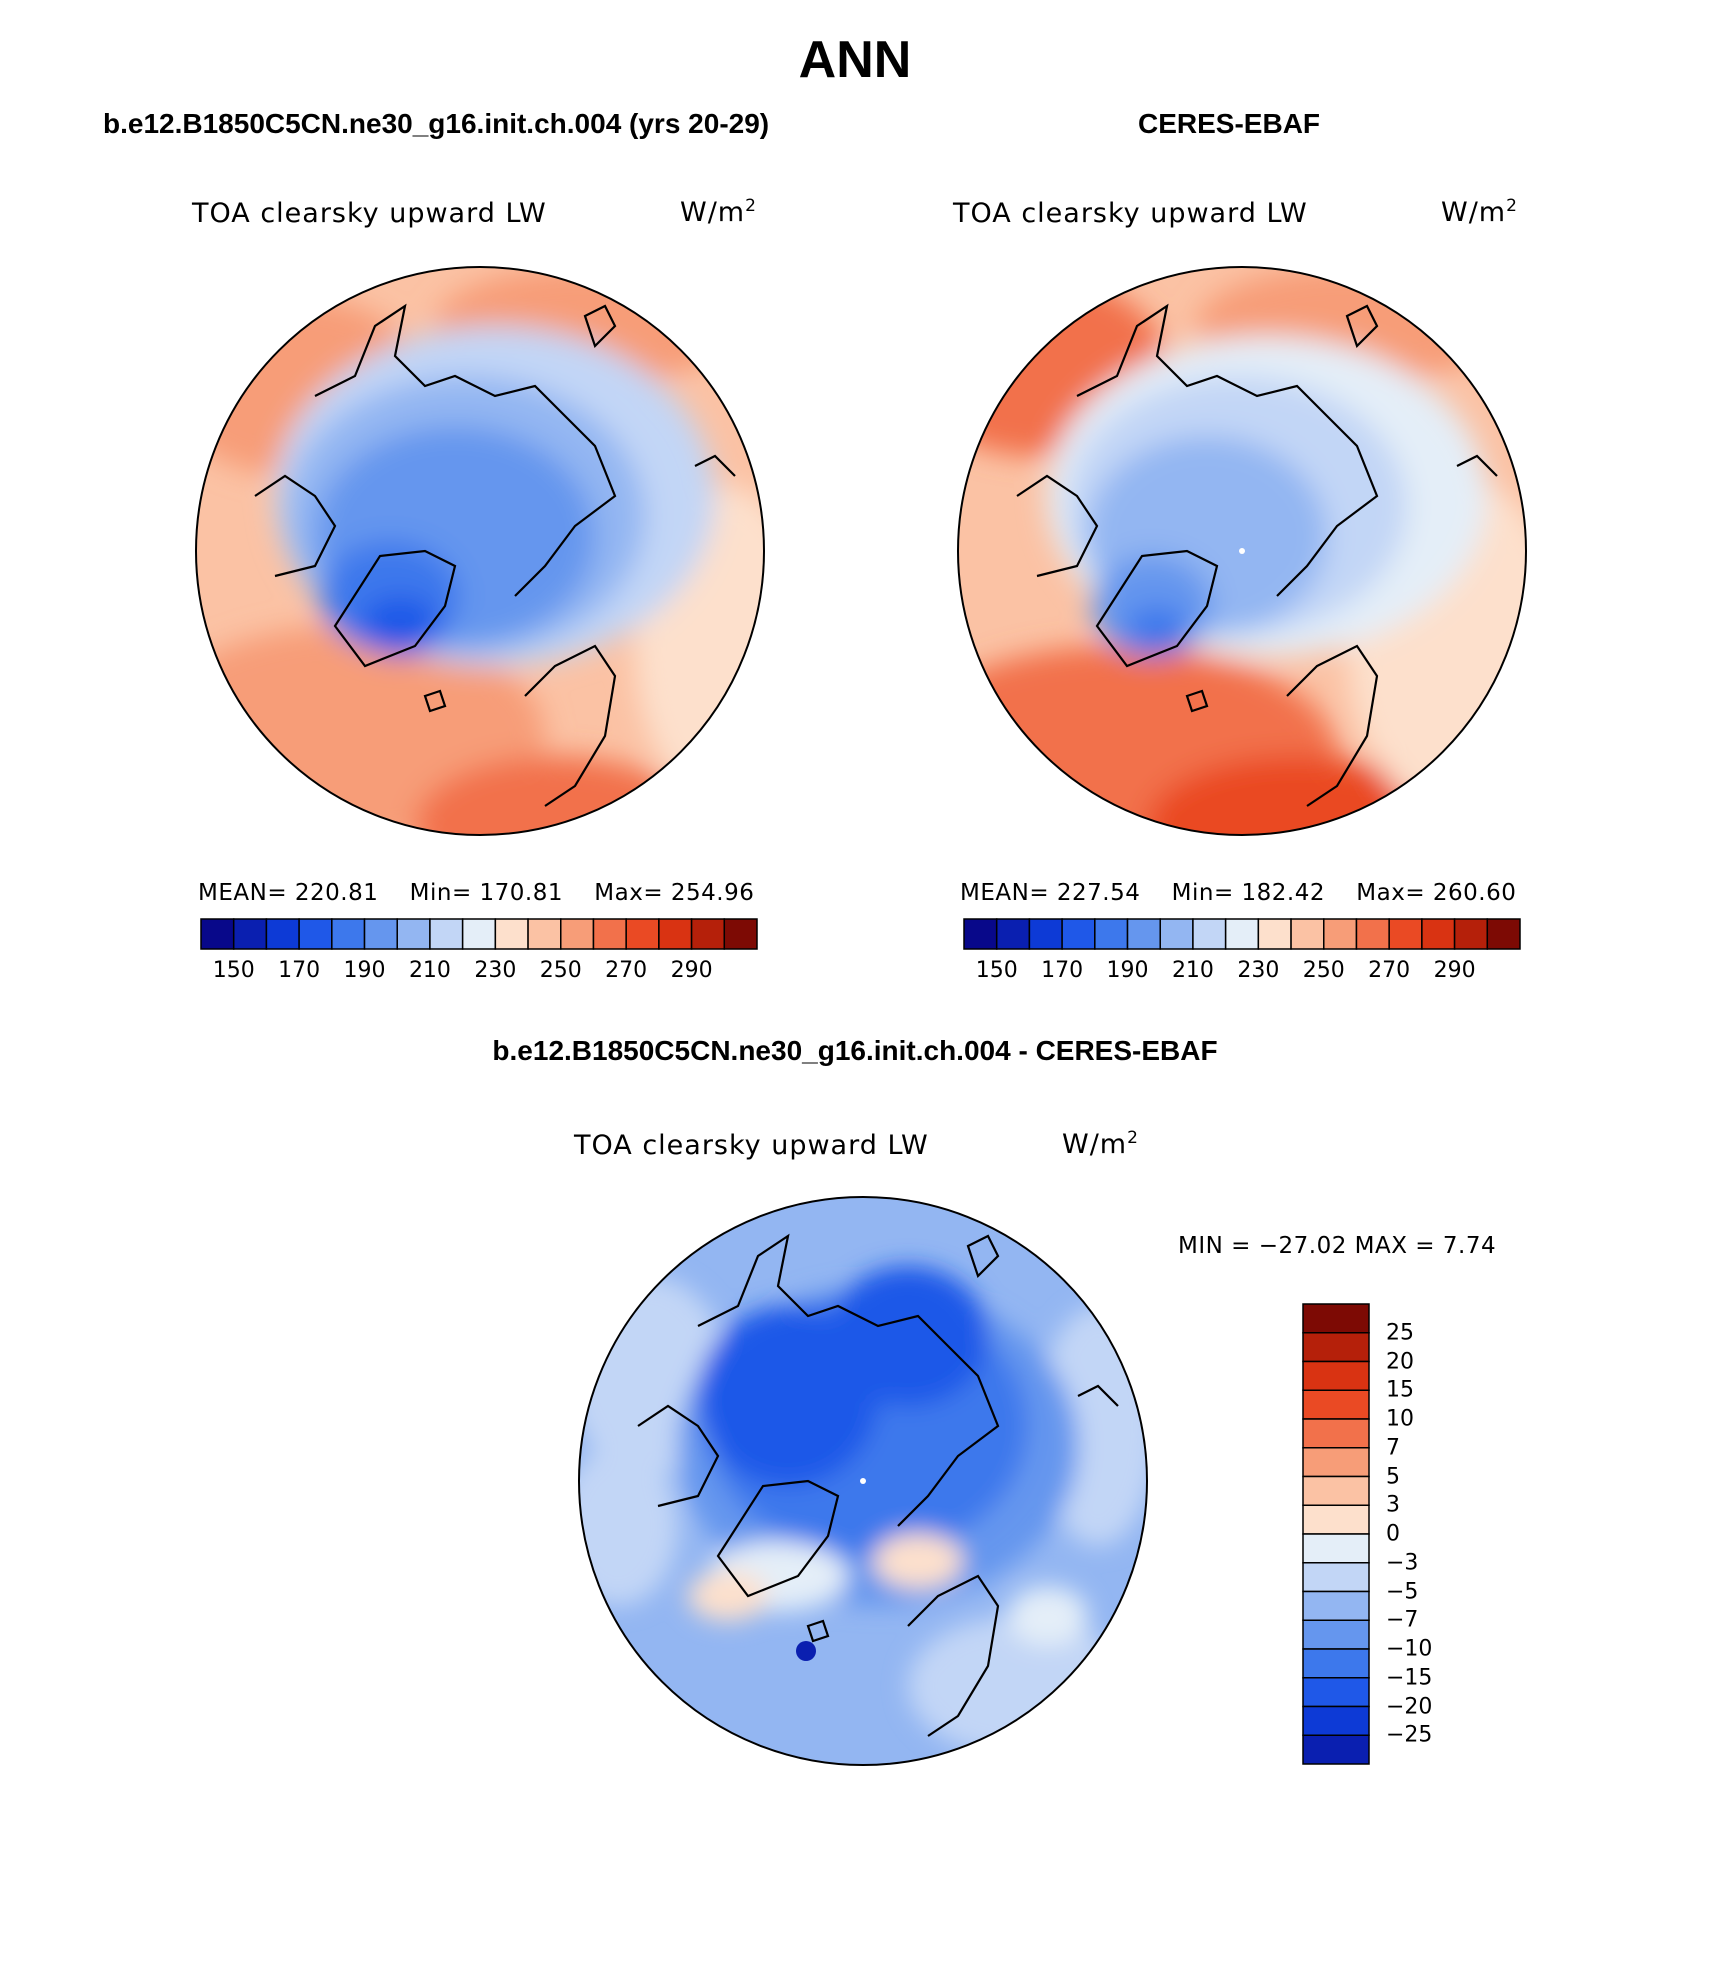 This screenshot has height=1972, width=1710. I want to click on difference-colorbar-tick-label: 0, so click(1393, 1534).